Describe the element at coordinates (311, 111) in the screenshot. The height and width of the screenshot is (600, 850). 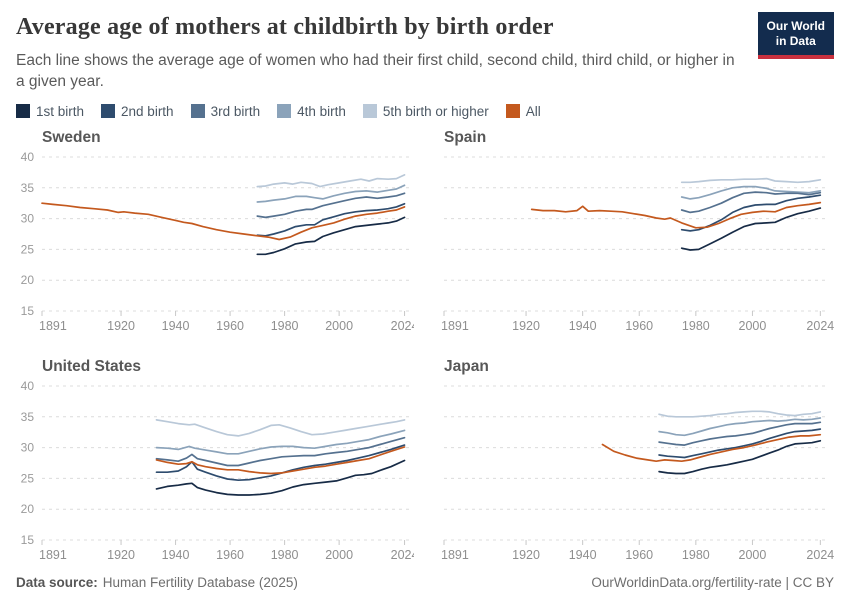
I see `legend-item-4th-birth: 4th birth` at that location.